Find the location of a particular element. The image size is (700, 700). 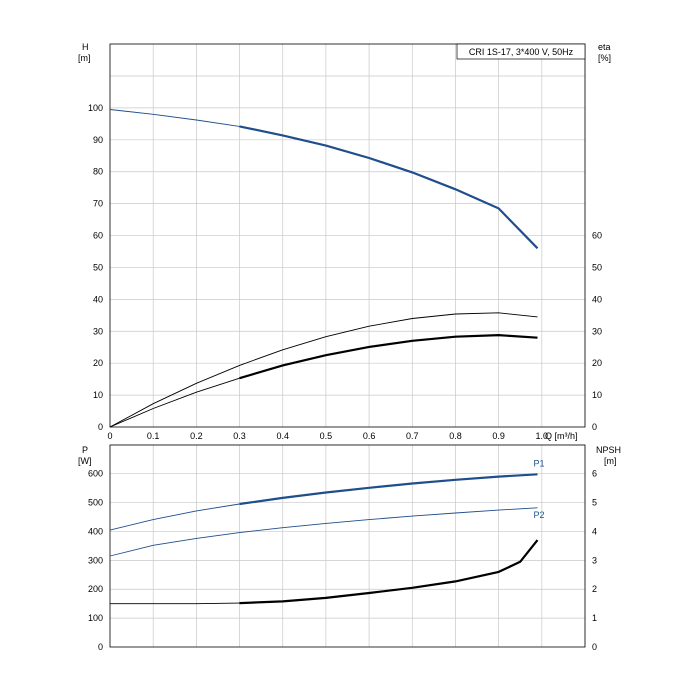

title-box is located at coordinates (521, 51).